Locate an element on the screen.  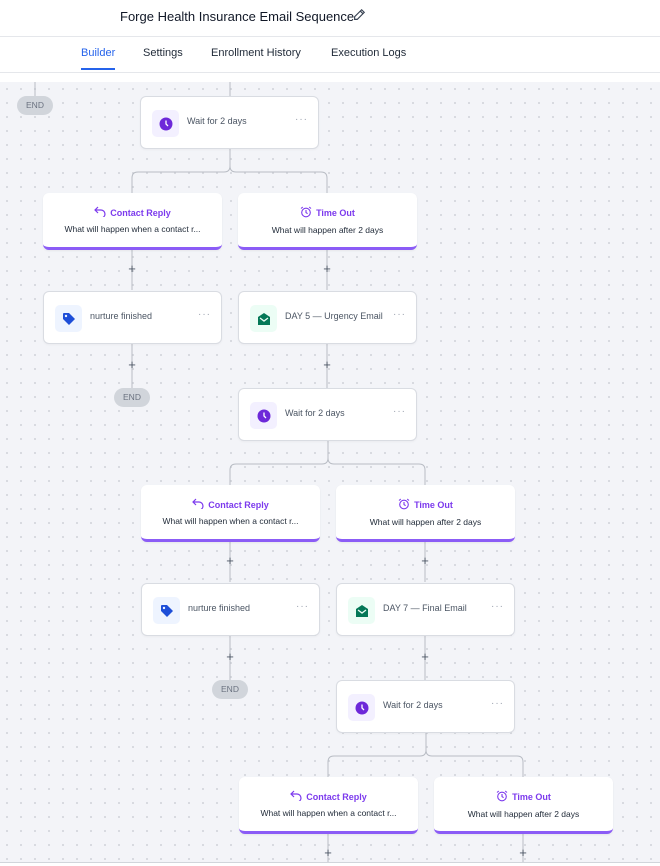
email-action-node: DAY 7 — Final Email ··· is located at coordinates (425, 609).